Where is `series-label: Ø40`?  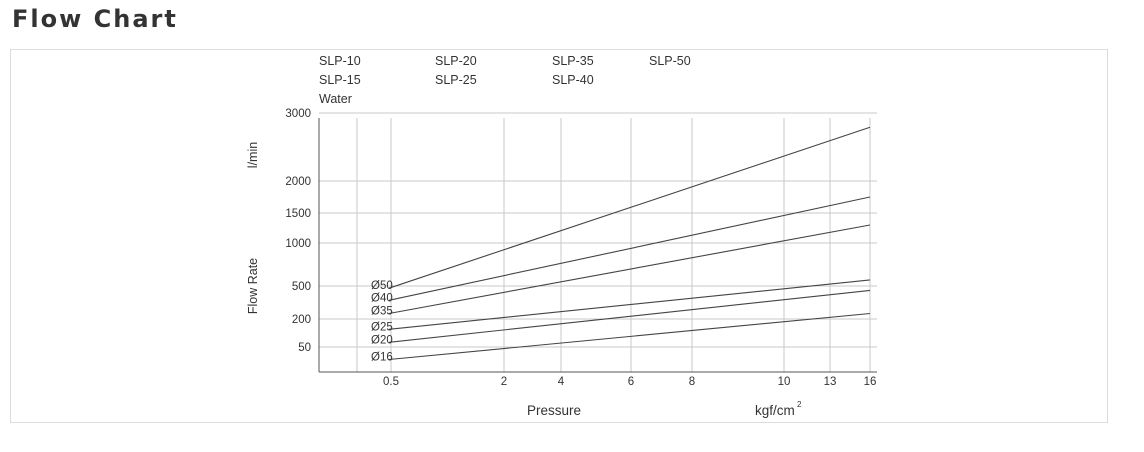
series-label: Ø40 is located at coordinates (382, 298).